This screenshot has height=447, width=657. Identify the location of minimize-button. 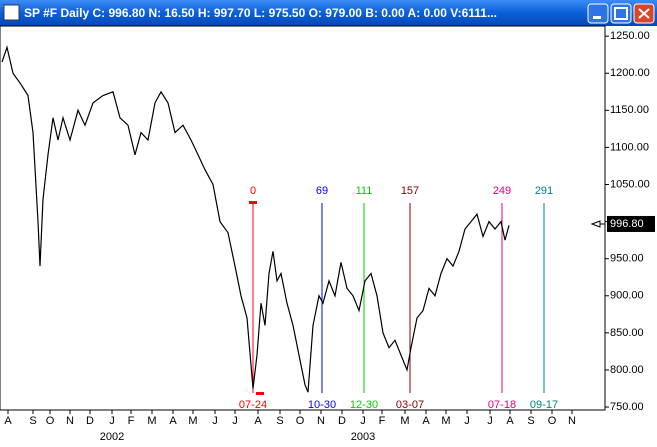
(598, 13).